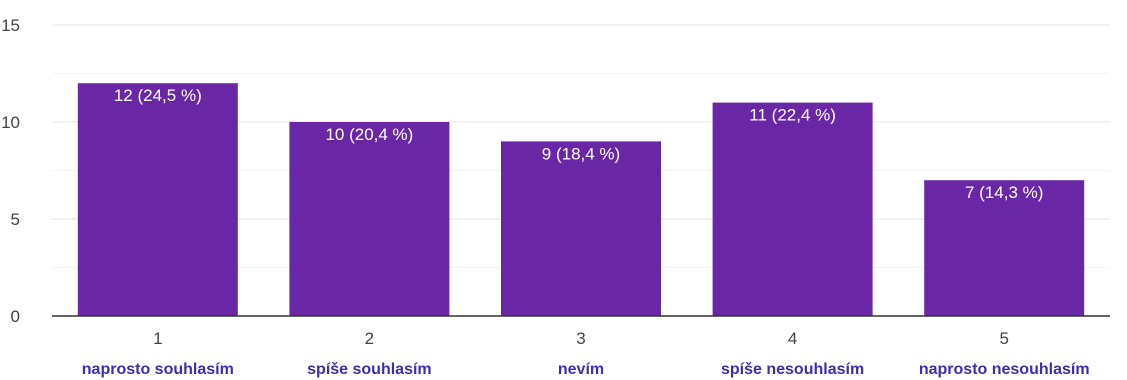  I want to click on x-tick-label: 1, so click(157, 338).